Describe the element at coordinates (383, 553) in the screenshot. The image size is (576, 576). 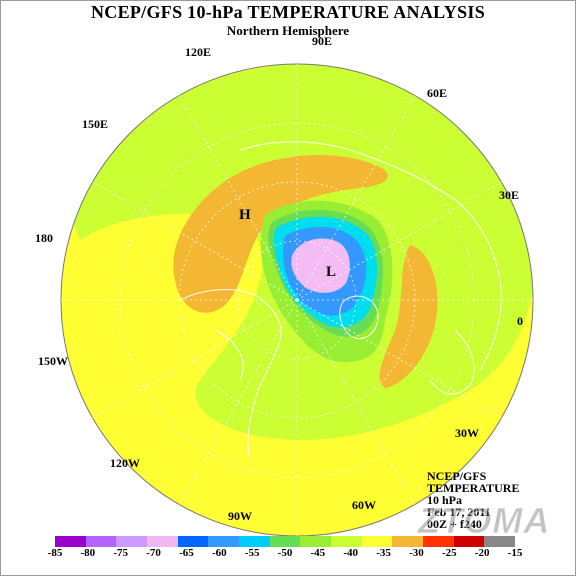
I see `color-scale-tick-label: -35` at that location.